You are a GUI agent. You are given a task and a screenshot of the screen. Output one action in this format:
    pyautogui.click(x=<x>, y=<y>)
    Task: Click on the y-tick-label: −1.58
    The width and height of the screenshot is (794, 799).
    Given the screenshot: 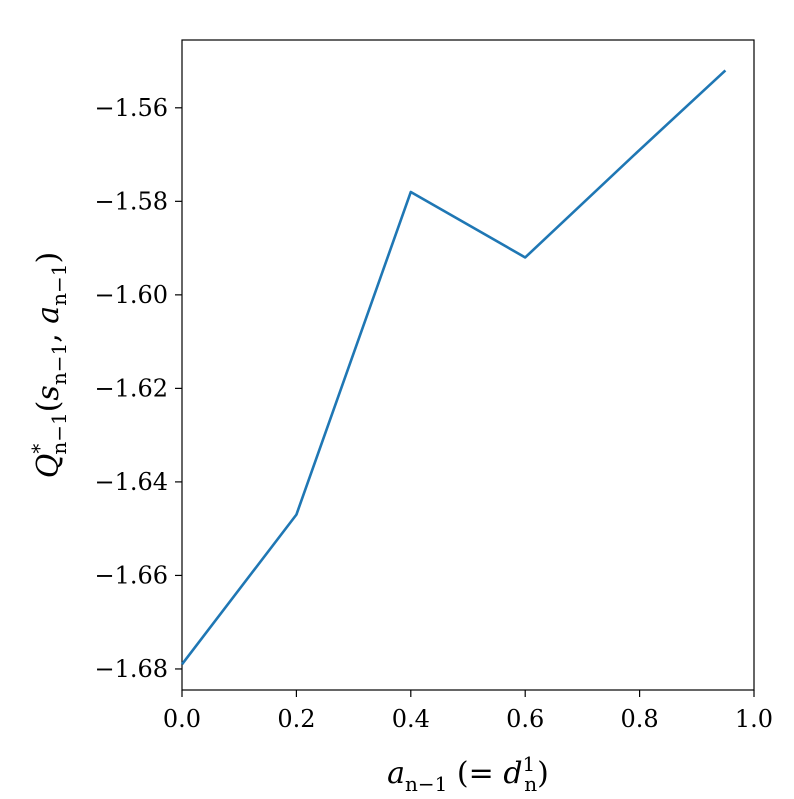 What is the action you would take?
    pyautogui.click(x=131, y=201)
    